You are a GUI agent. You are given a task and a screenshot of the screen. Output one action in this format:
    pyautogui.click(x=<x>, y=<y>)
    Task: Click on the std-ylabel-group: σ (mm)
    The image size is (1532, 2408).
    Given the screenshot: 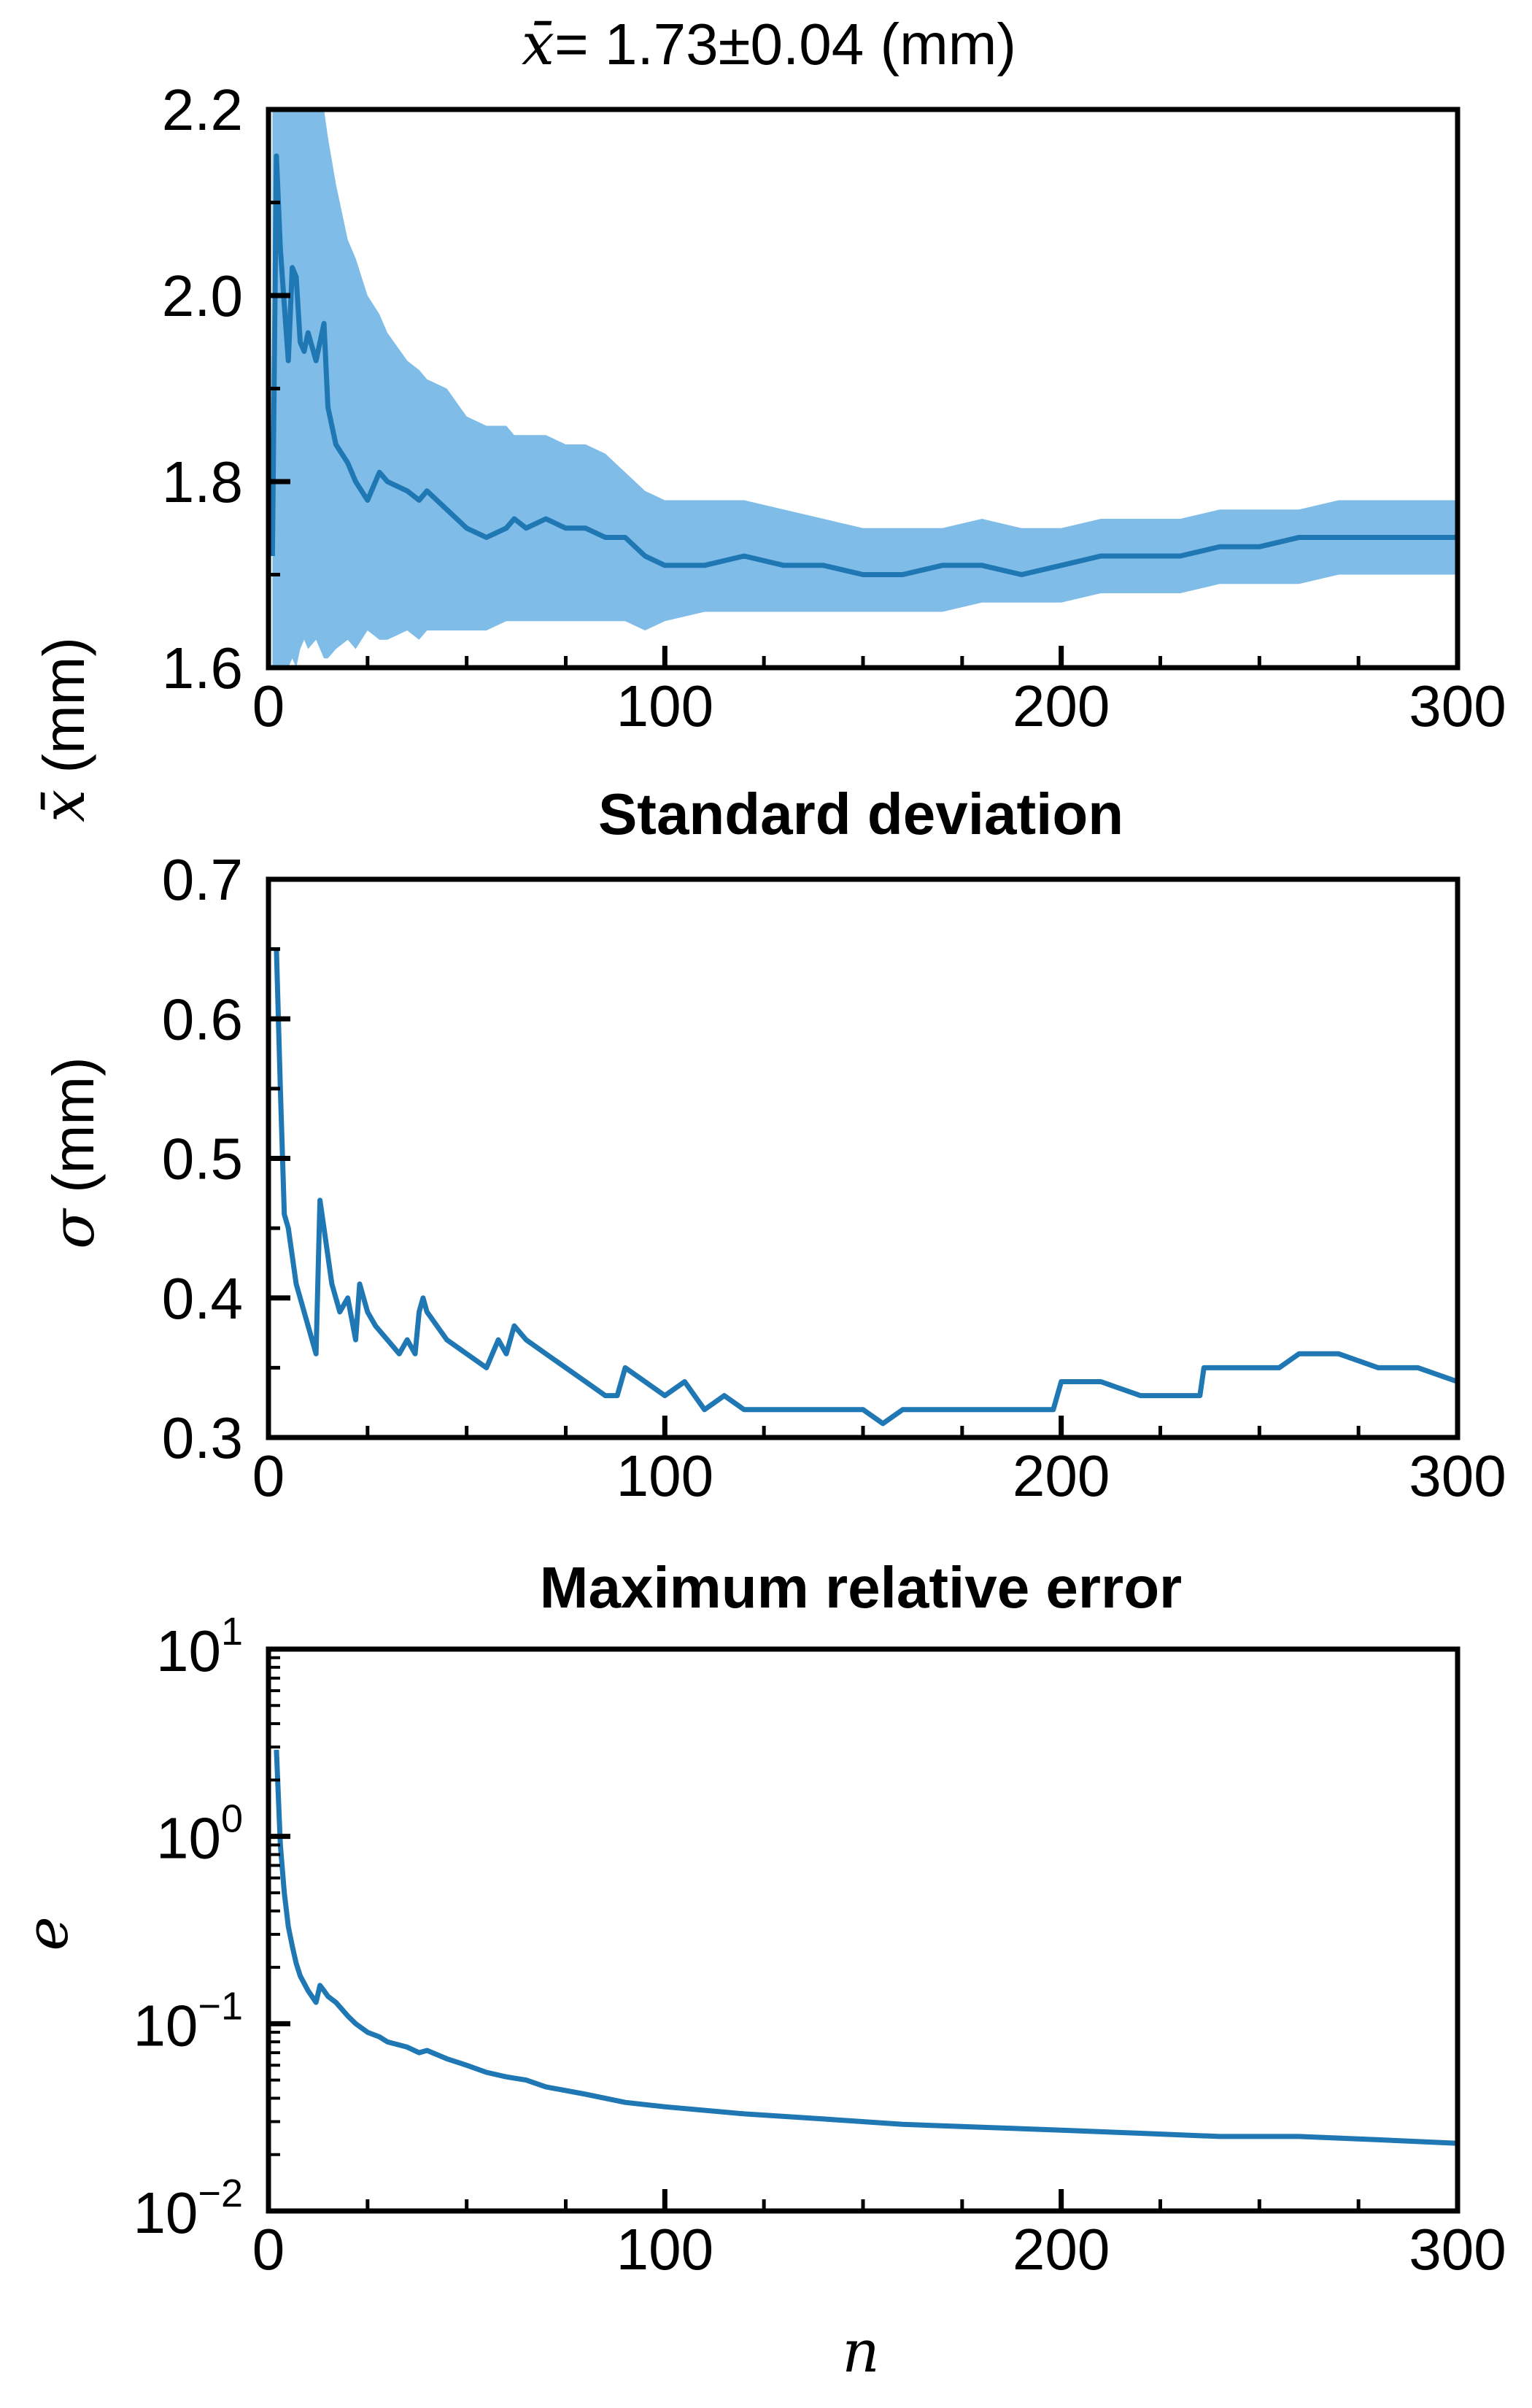 What is the action you would take?
    pyautogui.click(x=73, y=1153)
    